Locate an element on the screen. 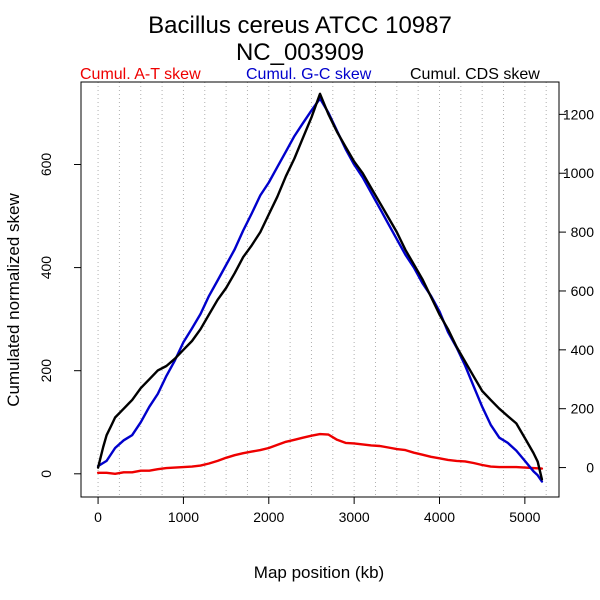 The image size is (600, 600). y-axis-right: 0 200 400 600 800 1000 1200 is located at coordinates (577, 291).